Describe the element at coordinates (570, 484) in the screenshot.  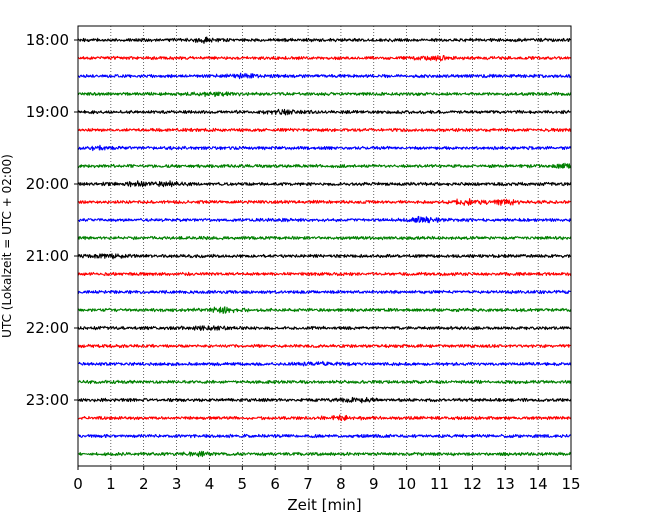
I see `x-tick-label: 15` at that location.